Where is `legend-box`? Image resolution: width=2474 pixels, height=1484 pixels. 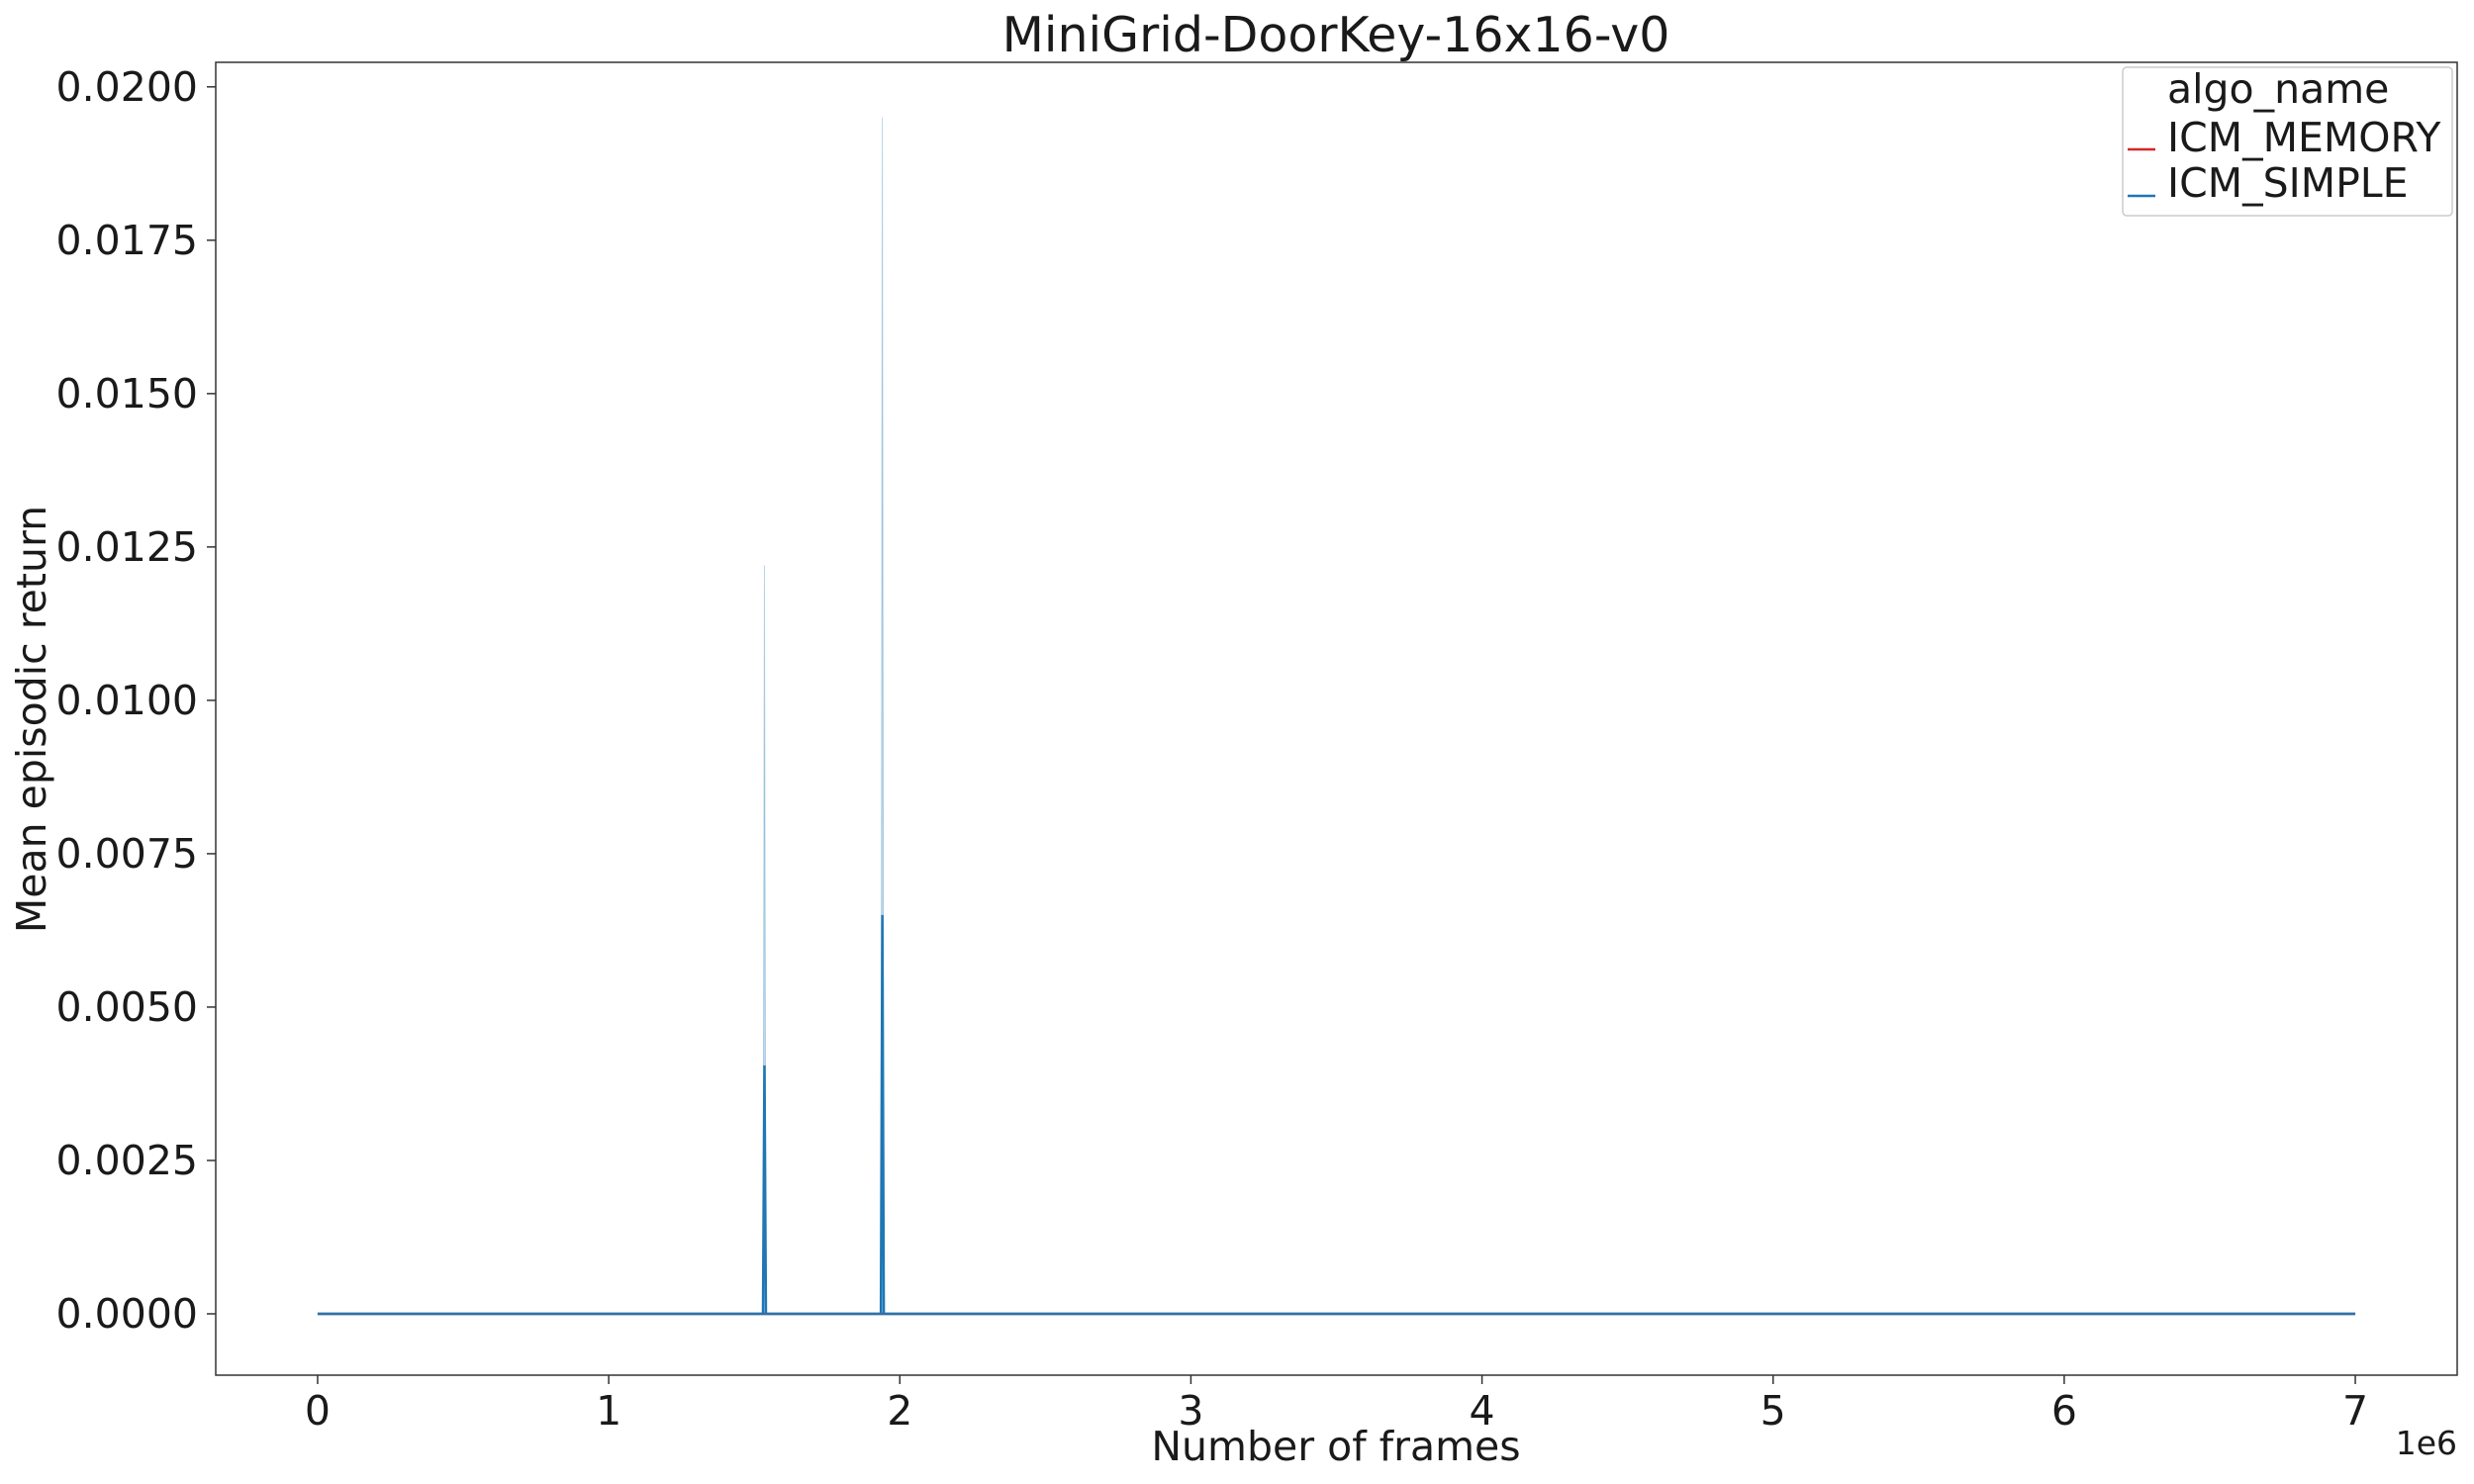
legend-box is located at coordinates (2288, 141).